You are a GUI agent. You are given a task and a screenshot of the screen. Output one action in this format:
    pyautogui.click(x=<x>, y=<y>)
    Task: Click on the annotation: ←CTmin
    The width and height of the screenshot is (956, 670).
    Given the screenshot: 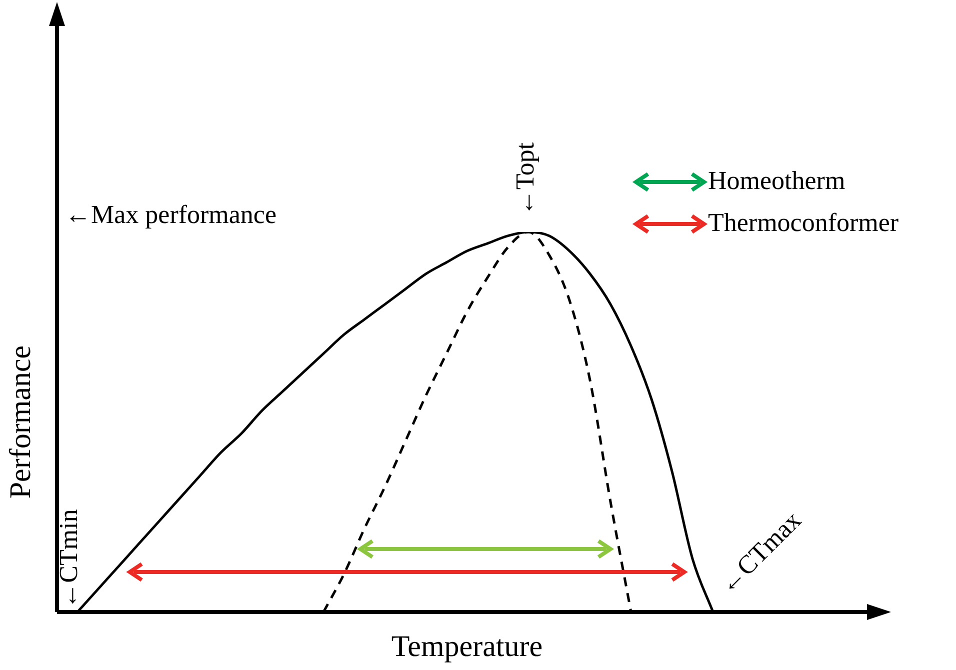 What is the action you would take?
    pyautogui.click(x=67, y=559)
    